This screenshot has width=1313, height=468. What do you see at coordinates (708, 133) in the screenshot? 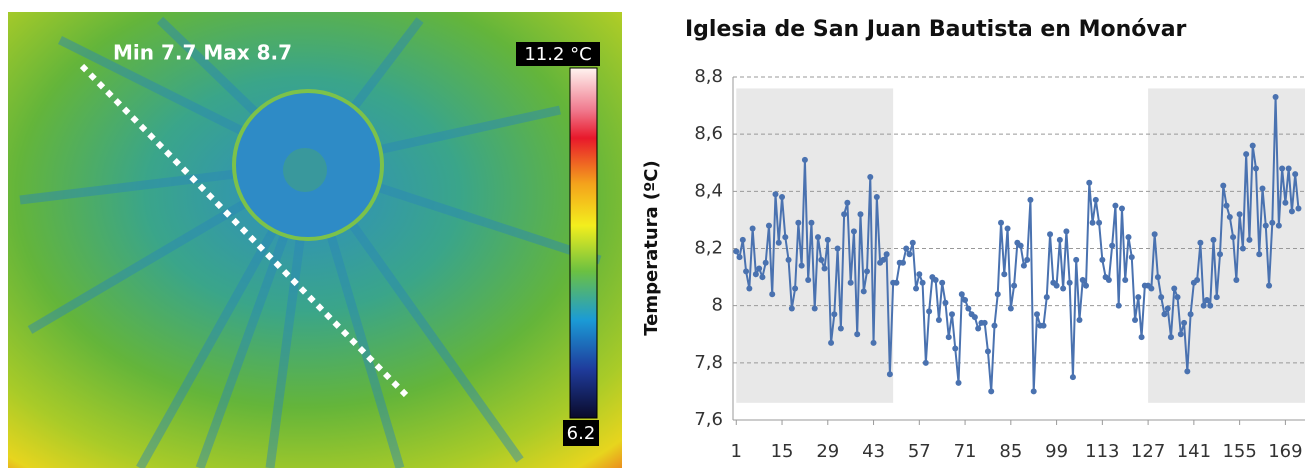
I see `y-tick-label: 8,6` at bounding box center [708, 133].